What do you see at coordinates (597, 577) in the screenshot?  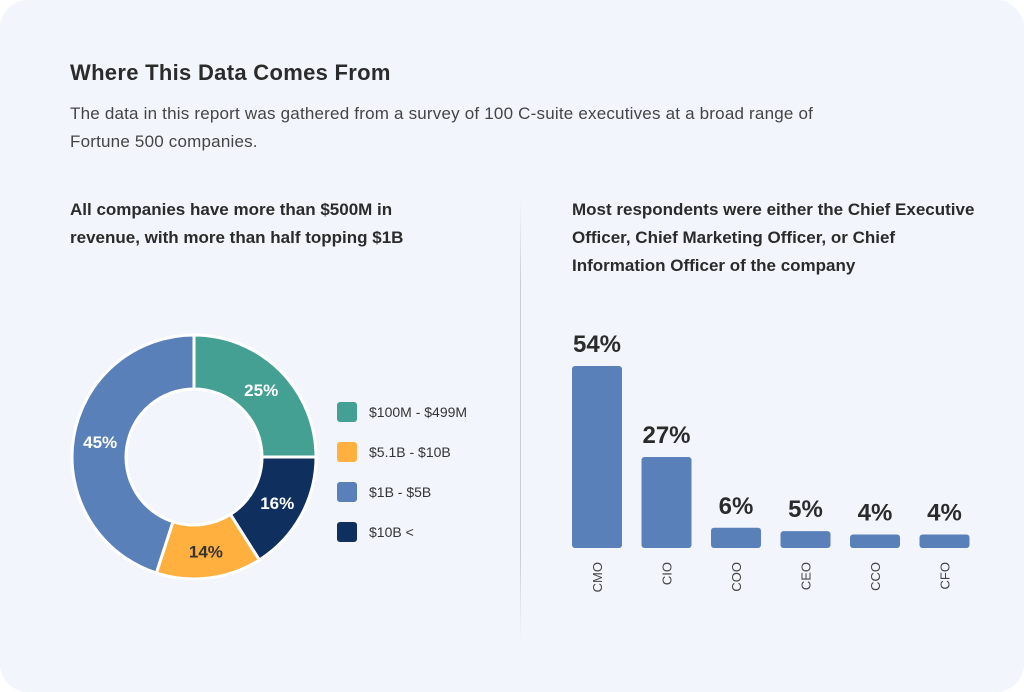 I see `category-label: CMO` at bounding box center [597, 577].